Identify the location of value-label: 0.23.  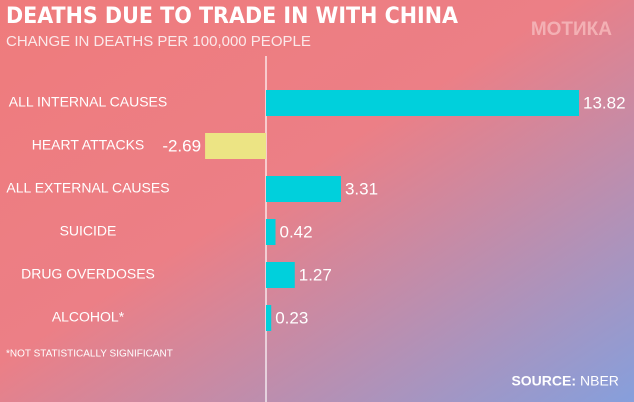
(291, 317).